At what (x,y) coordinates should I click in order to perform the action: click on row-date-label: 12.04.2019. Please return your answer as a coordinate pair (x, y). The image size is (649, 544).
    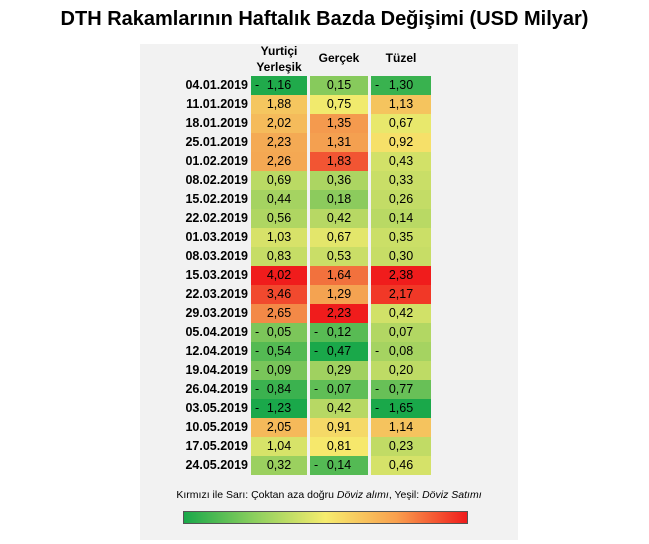
    Looking at the image, I should click on (216, 351).